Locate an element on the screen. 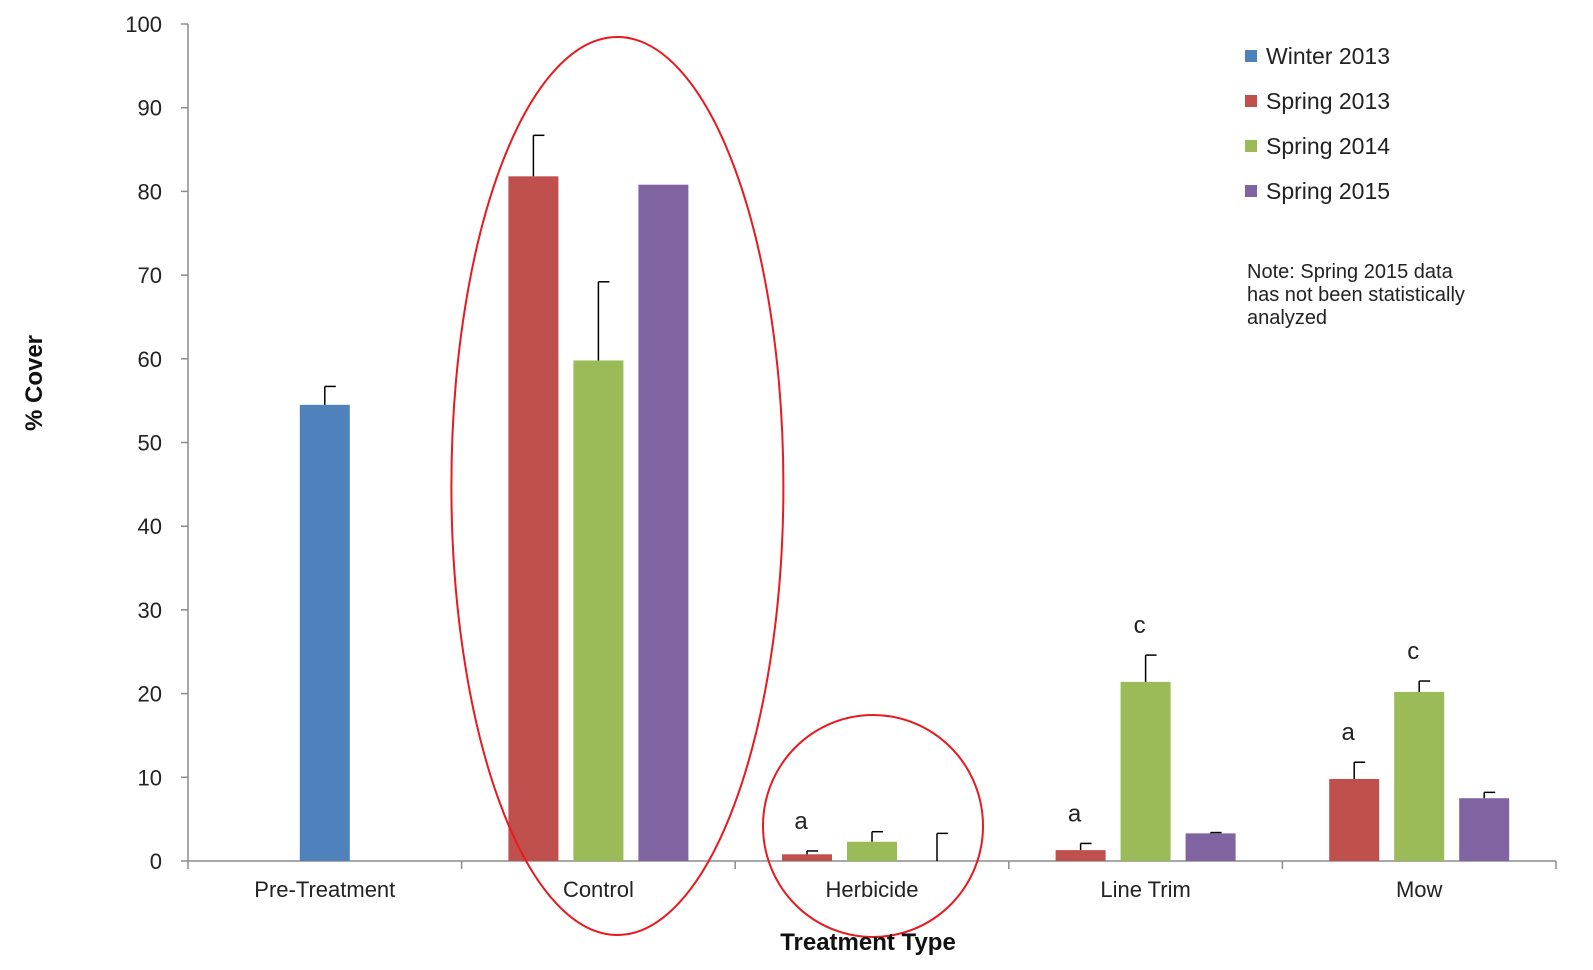 This screenshot has height=970, width=1593. bar-spring-2014-control is located at coordinates (598, 610).